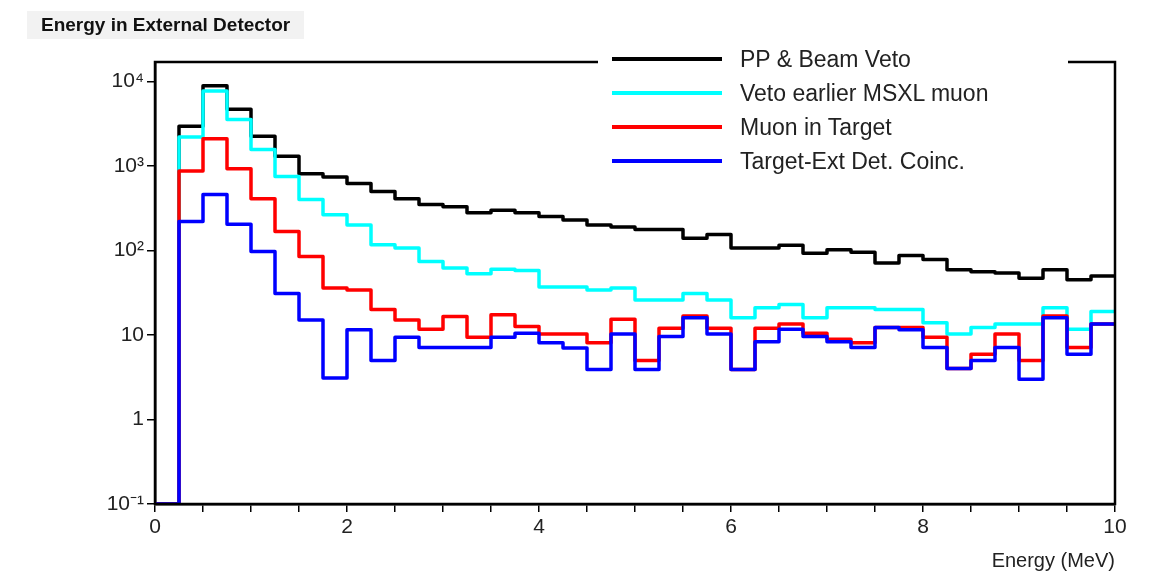 The width and height of the screenshot is (1175, 577). Describe the element at coordinates (923, 526) in the screenshot. I see `x-tick-label: 8` at that location.